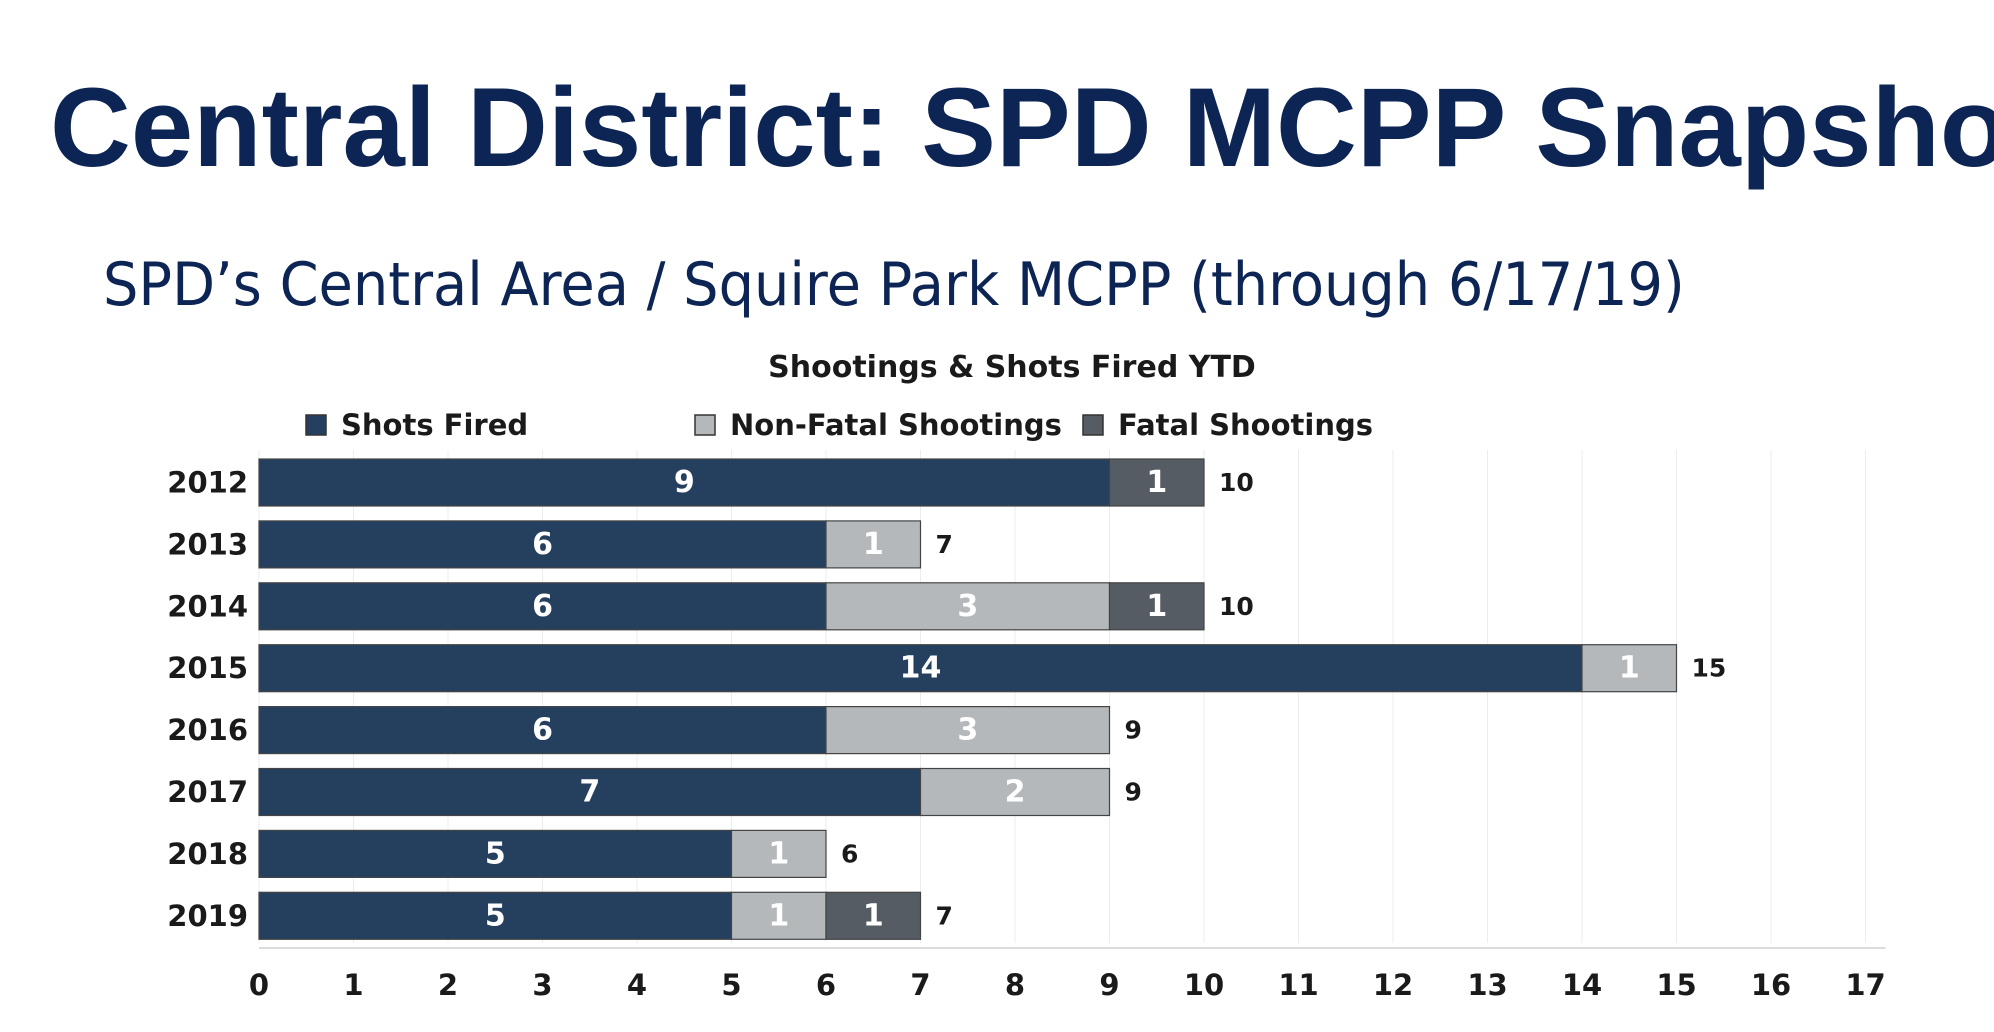 The image size is (1994, 1032). I want to click on x-tick-label: 14, so click(1582, 985).